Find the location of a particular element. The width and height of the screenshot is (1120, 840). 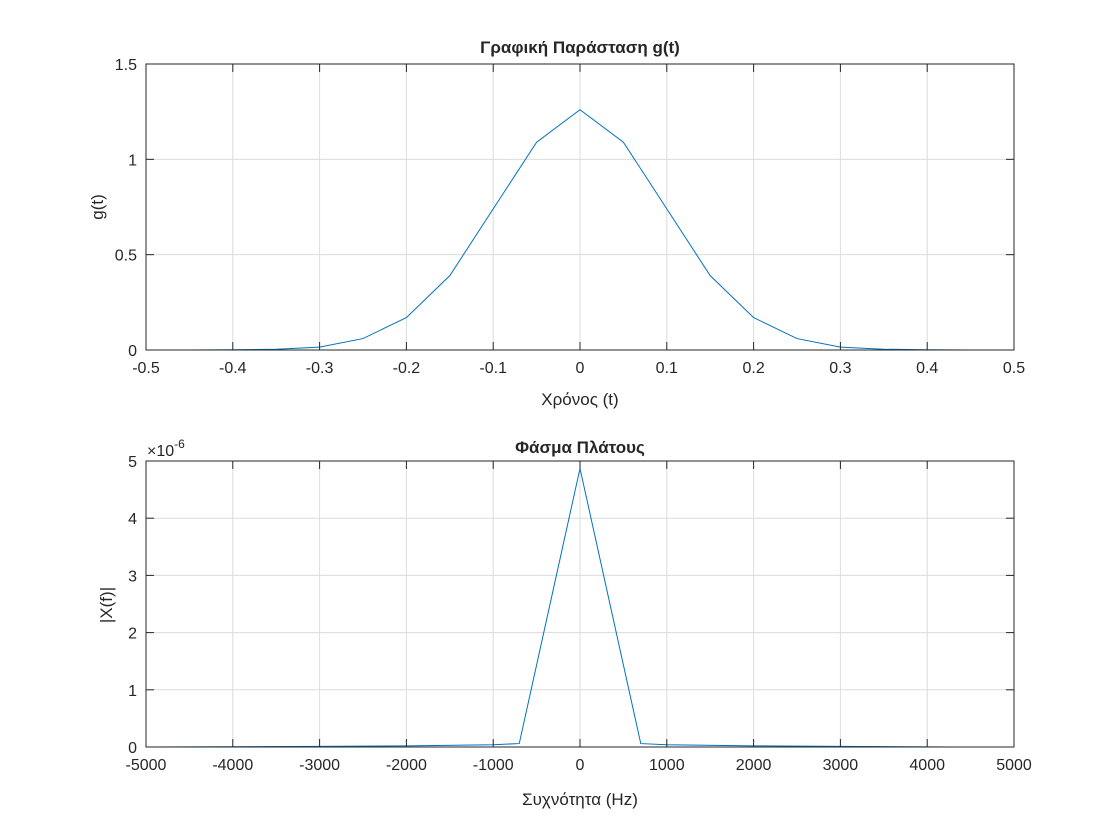

exponent-power: -6 is located at coordinates (179, 444).